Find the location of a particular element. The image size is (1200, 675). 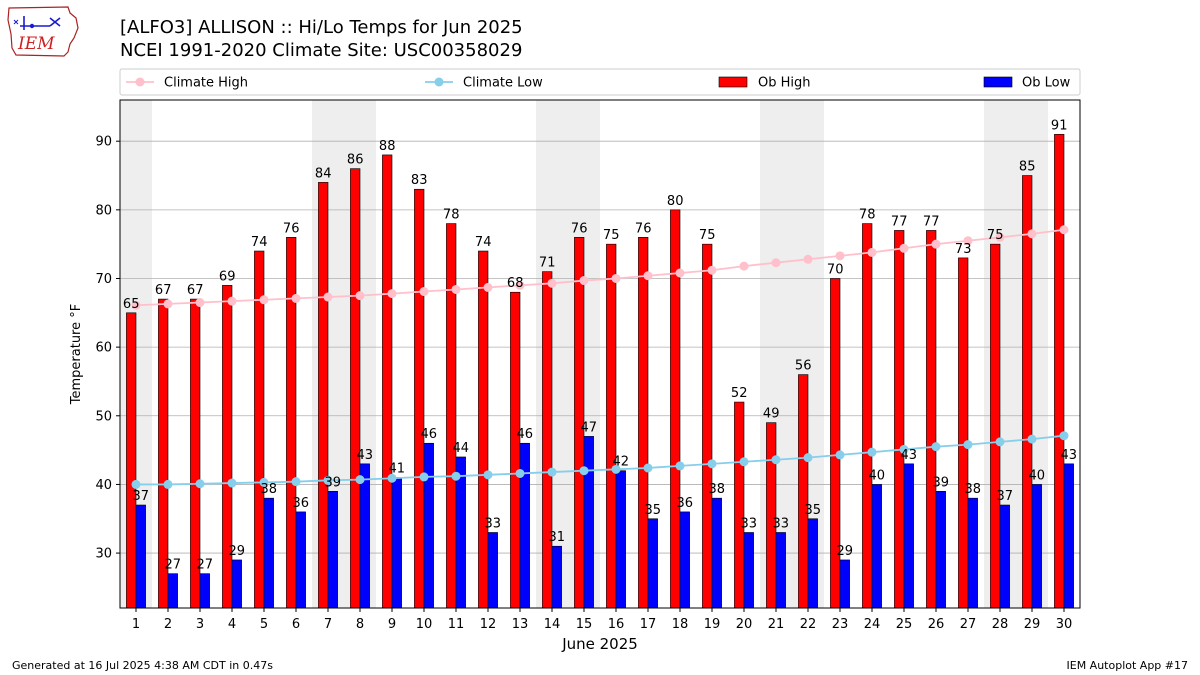

anemometer-icon is located at coordinates (55, 22).